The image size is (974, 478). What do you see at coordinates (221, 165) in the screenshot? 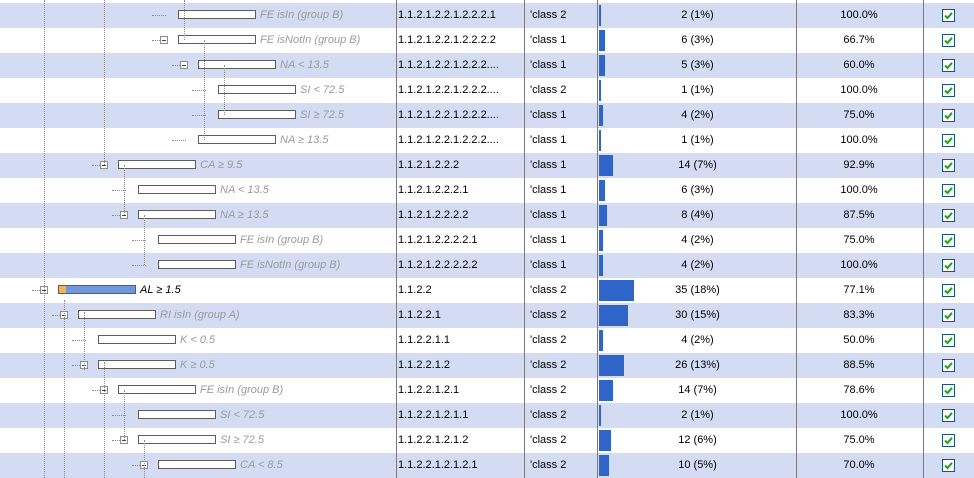
I see `node-label: CA ≥ 9.5` at bounding box center [221, 165].